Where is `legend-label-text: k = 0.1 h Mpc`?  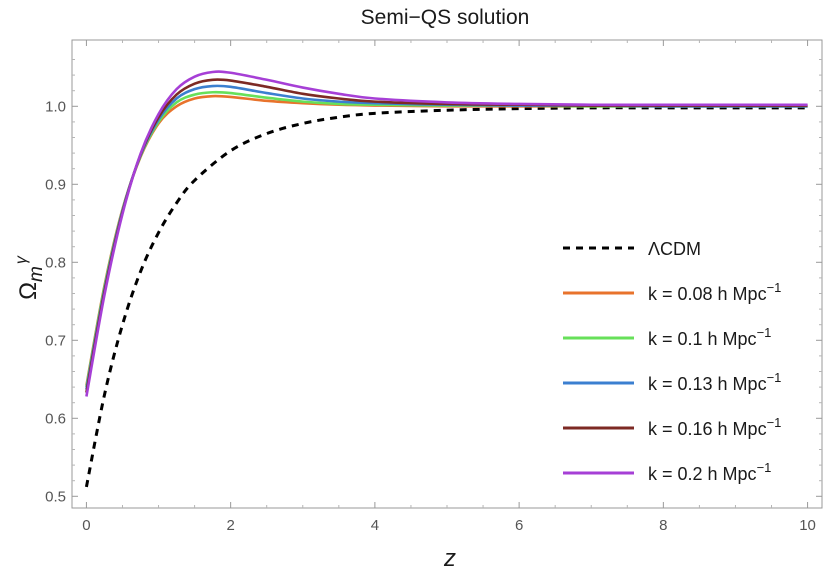 legend-label-text: k = 0.1 h Mpc is located at coordinates (702, 339).